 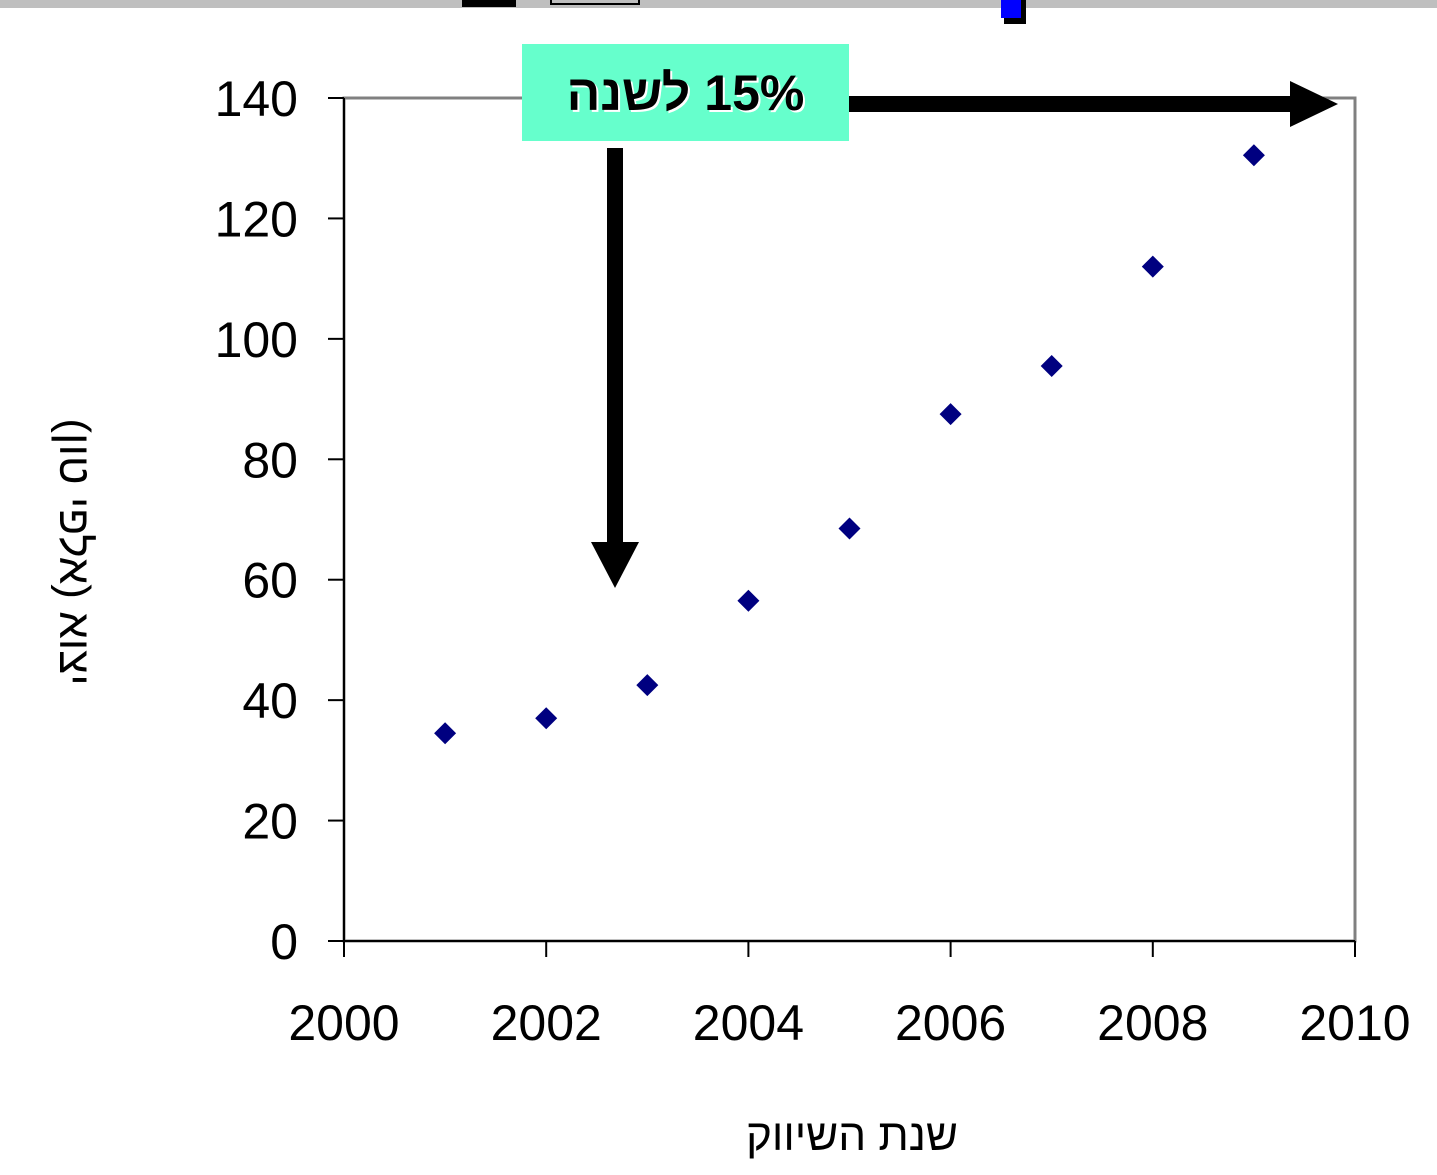 I want to click on growth-callout-label: 15% לשנה, so click(x=686, y=93).